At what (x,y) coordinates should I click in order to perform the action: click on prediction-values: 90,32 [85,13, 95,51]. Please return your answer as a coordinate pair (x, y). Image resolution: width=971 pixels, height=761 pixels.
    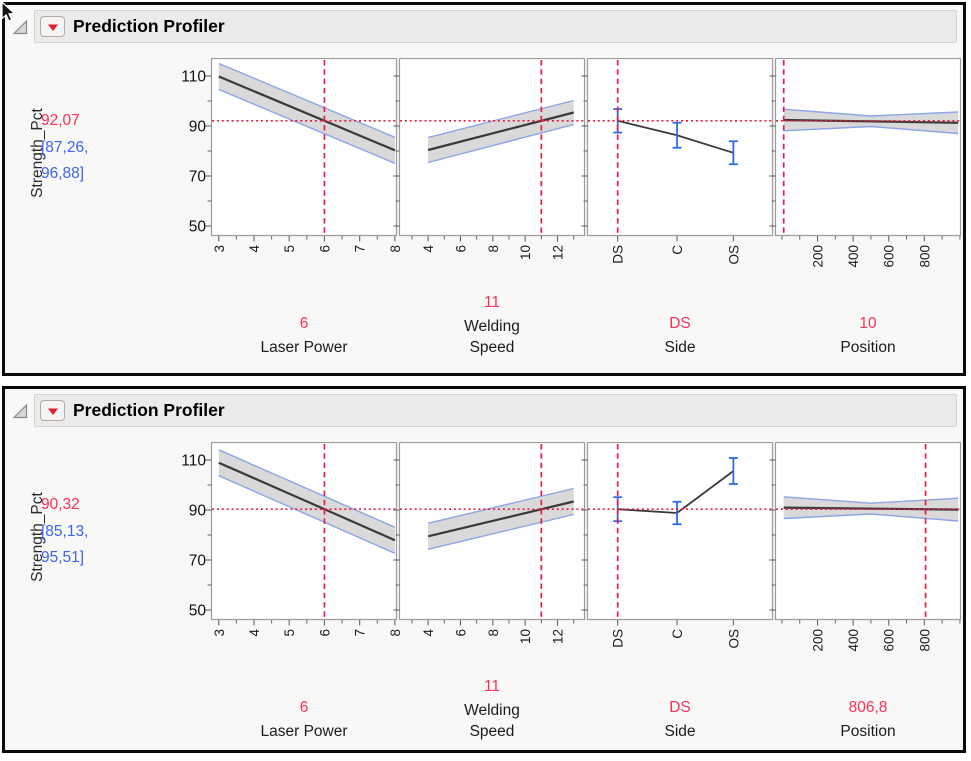
    Looking at the image, I should click on (64, 532).